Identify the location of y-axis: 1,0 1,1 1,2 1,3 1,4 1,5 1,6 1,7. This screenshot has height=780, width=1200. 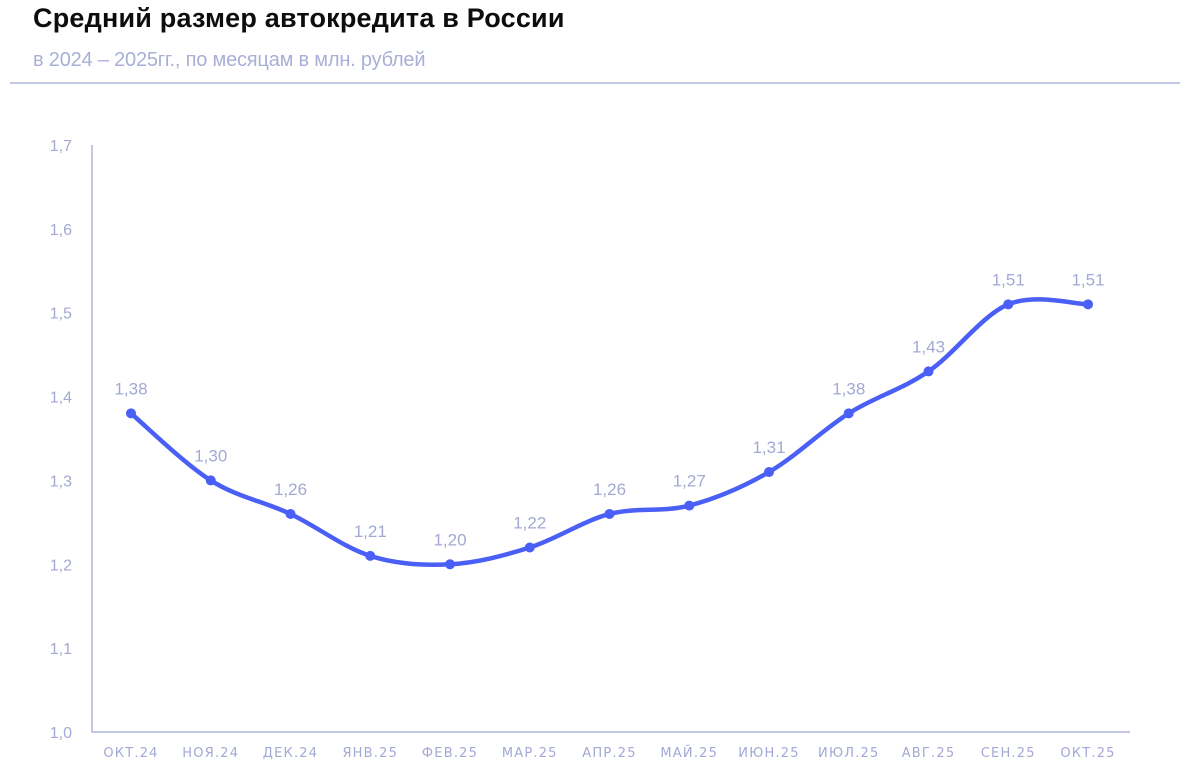
(71, 440).